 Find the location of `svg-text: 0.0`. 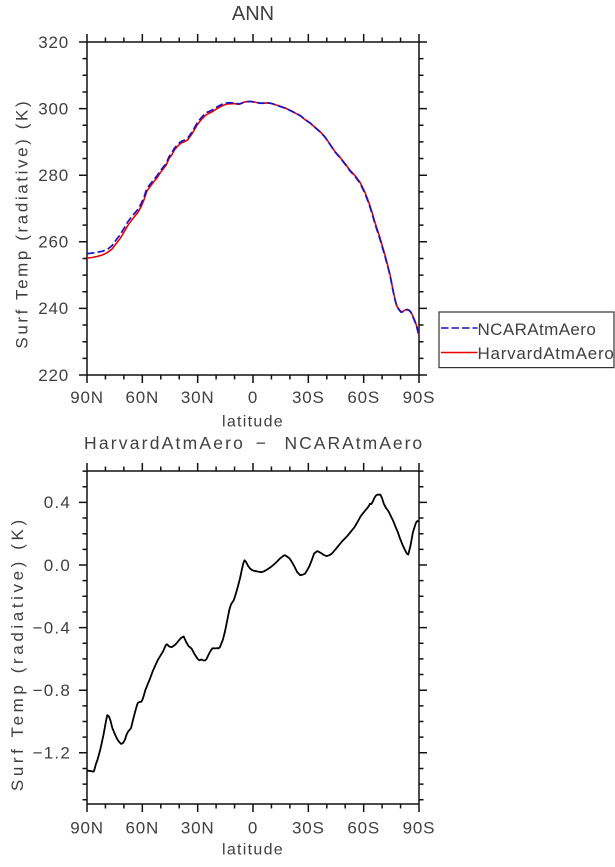

svg-text: 0.0 is located at coordinates (57, 565).